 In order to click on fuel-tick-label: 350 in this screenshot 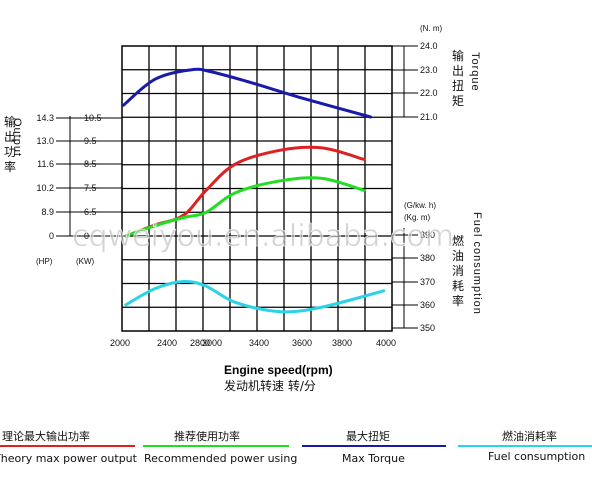, I will do `click(427, 328)`.